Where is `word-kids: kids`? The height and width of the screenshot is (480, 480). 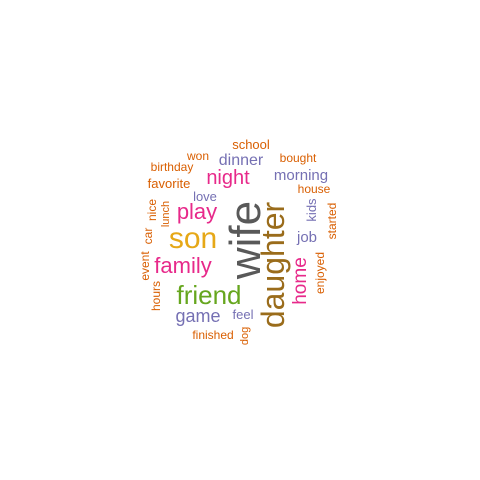
word-kids: kids is located at coordinates (311, 210).